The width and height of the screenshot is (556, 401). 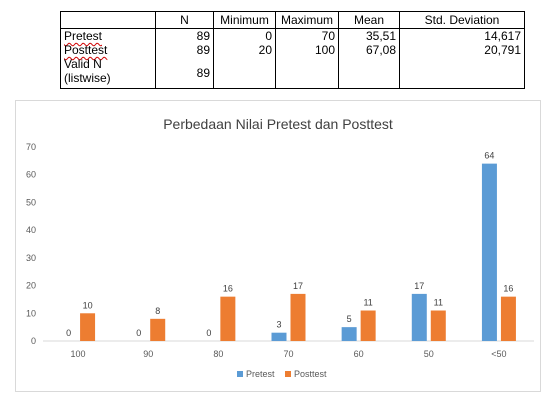 I want to click on legend: Pretest Posttest, so click(x=282, y=374).